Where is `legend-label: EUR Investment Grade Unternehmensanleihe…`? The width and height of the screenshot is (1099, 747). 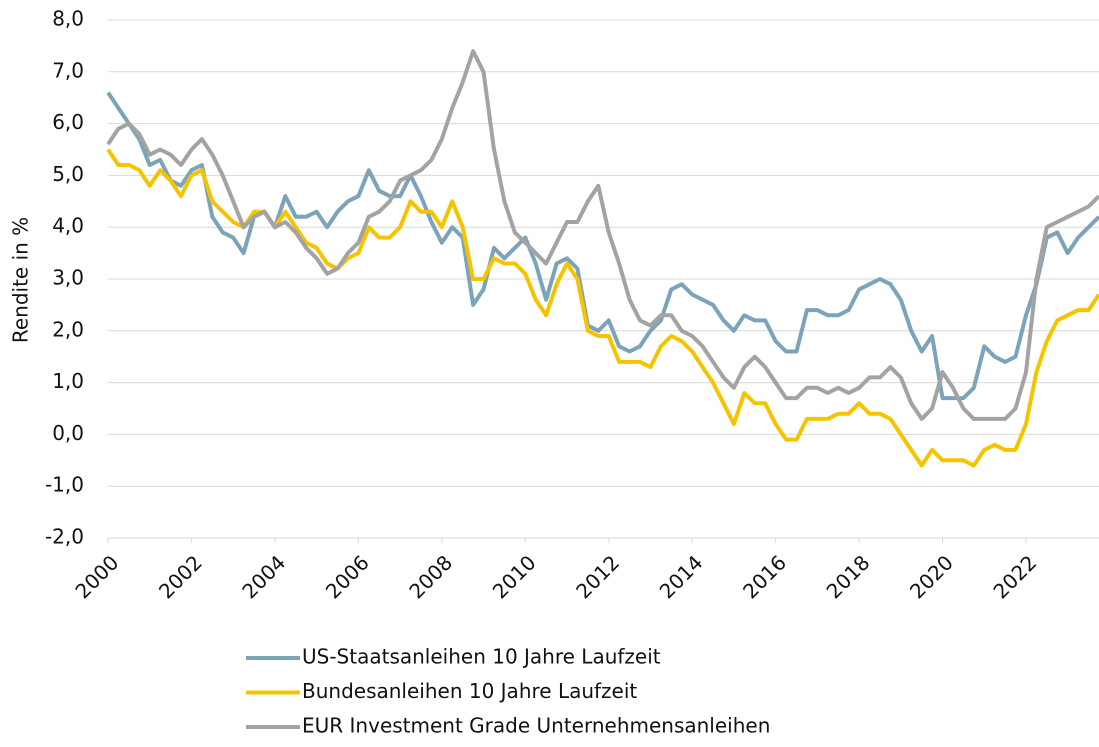
legend-label: EUR Investment Grade Unternehmensanleihe… is located at coordinates (536, 726).